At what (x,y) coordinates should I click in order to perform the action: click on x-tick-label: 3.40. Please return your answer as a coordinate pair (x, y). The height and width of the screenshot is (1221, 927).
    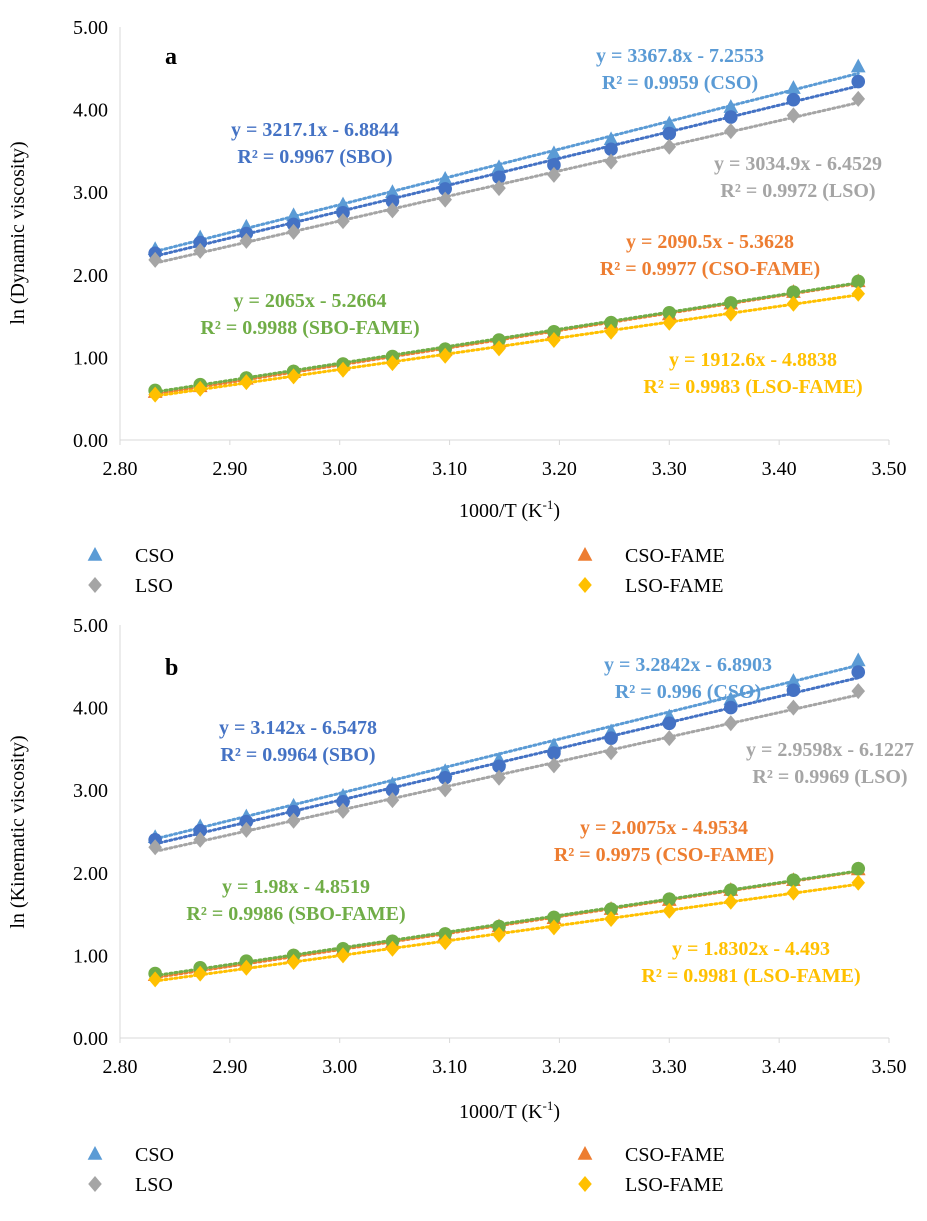
    Looking at the image, I should click on (779, 1067).